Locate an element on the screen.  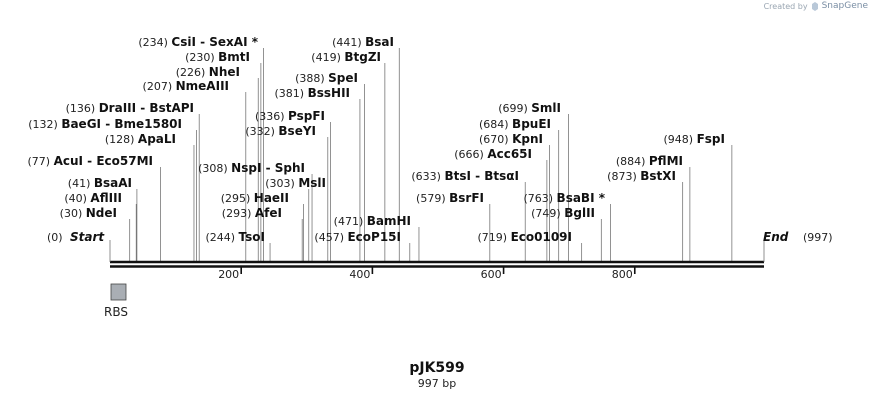
site-label-group: (132) BaeGI - Bme1580I is located at coordinates (105, 124).